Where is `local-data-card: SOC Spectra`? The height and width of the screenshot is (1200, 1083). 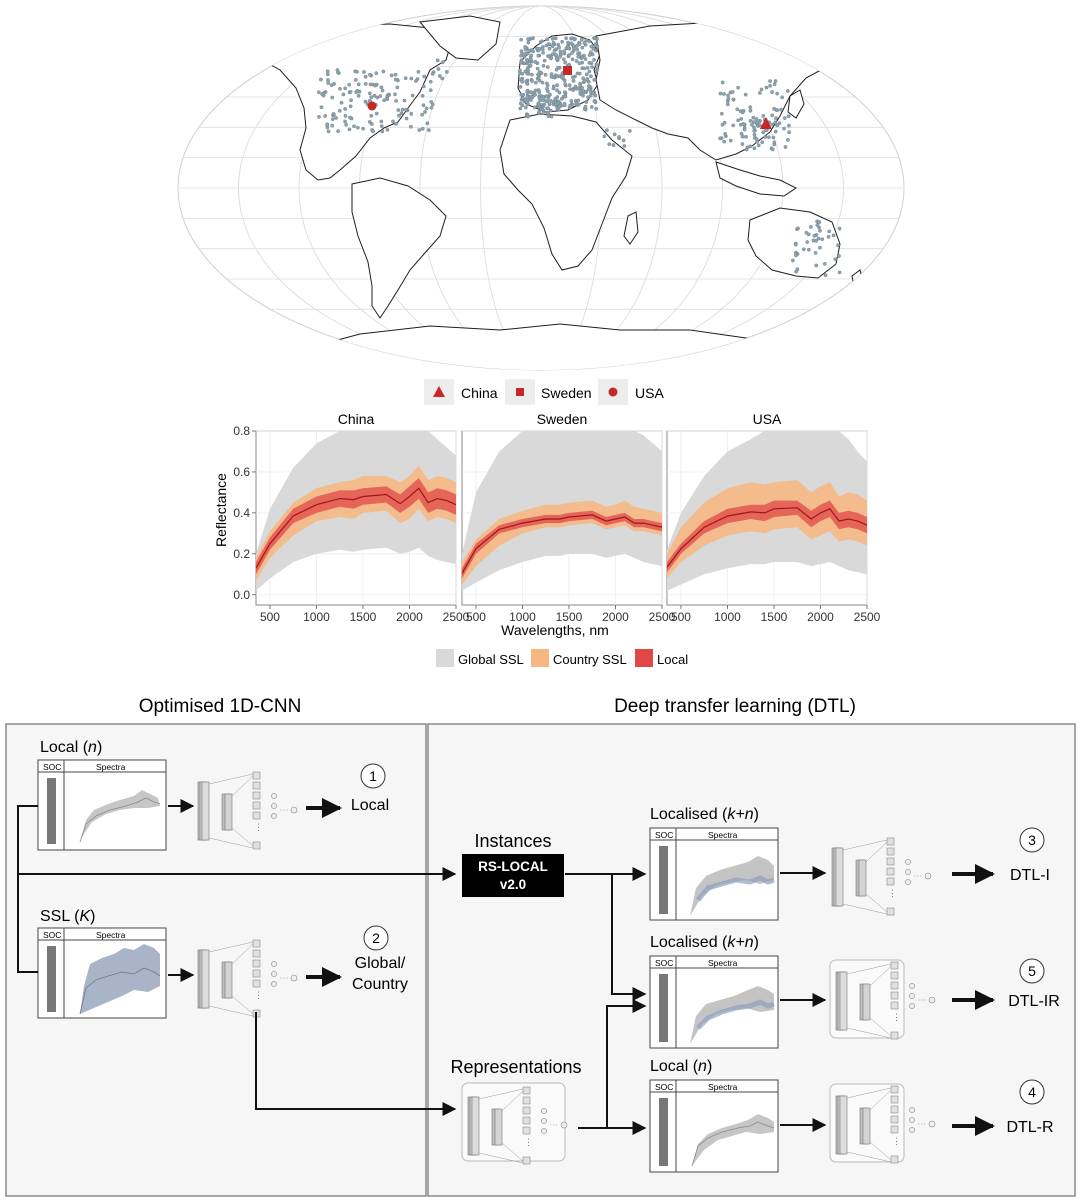
local-data-card: SOC Spectra is located at coordinates (102, 805).